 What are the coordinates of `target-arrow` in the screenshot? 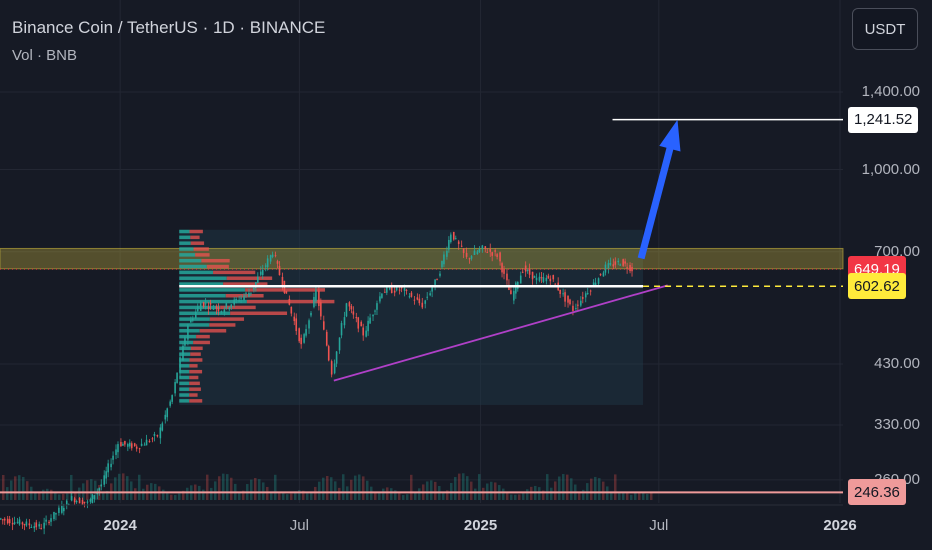 It's located at (659, 189).